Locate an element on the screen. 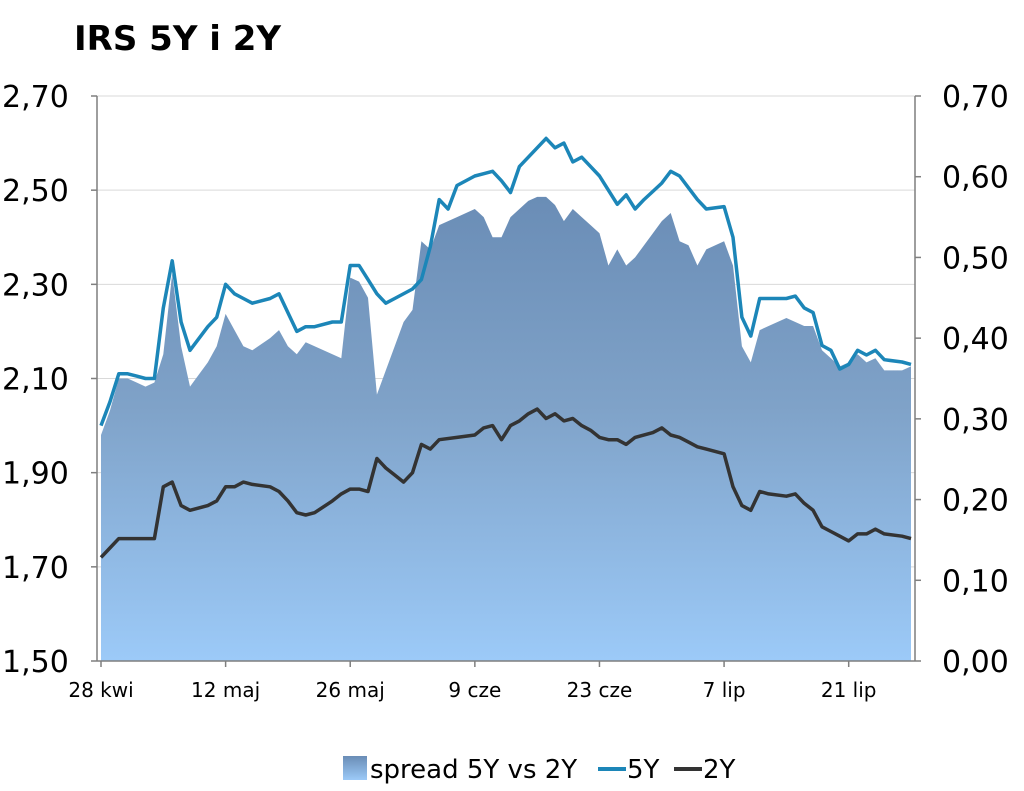 This screenshot has width=1024, height=791. left-axis-ticks: 1,50 1,70 1,90 2,10 2,30 2,50 2,70 is located at coordinates (49, 380).